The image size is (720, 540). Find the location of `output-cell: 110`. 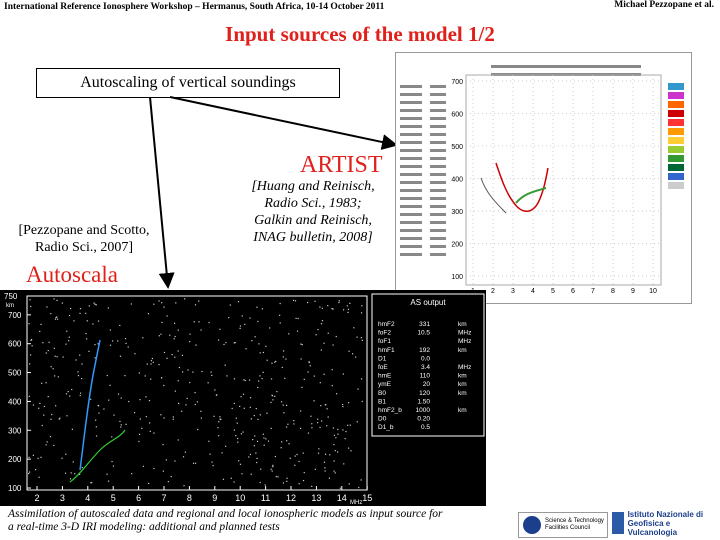

output-cell: 110 is located at coordinates (425, 376).